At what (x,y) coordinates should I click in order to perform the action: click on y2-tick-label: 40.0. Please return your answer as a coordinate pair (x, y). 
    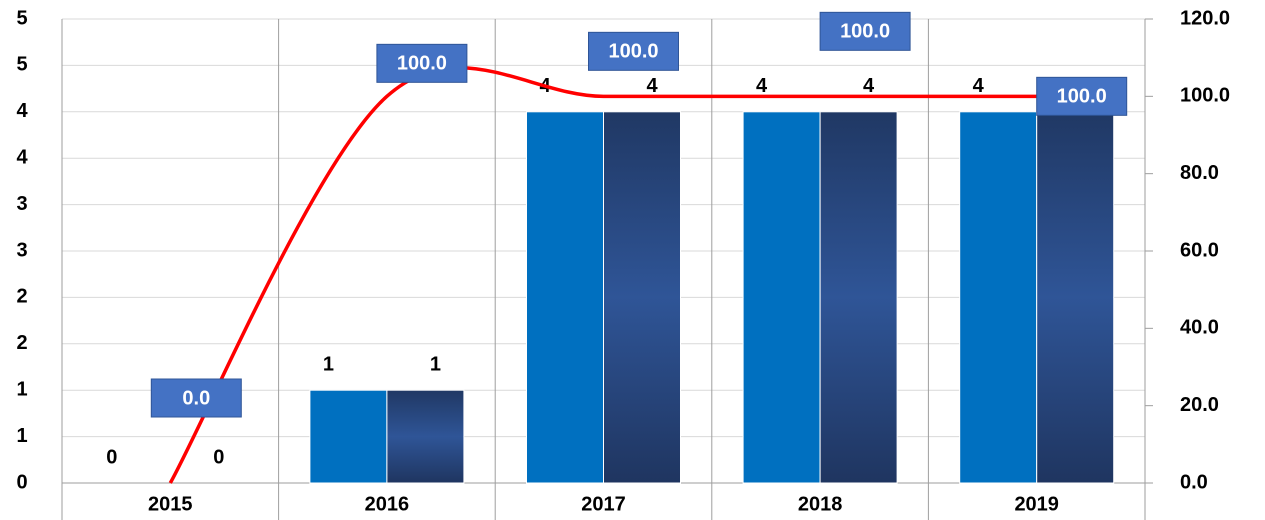
    Looking at the image, I should click on (1199, 328).